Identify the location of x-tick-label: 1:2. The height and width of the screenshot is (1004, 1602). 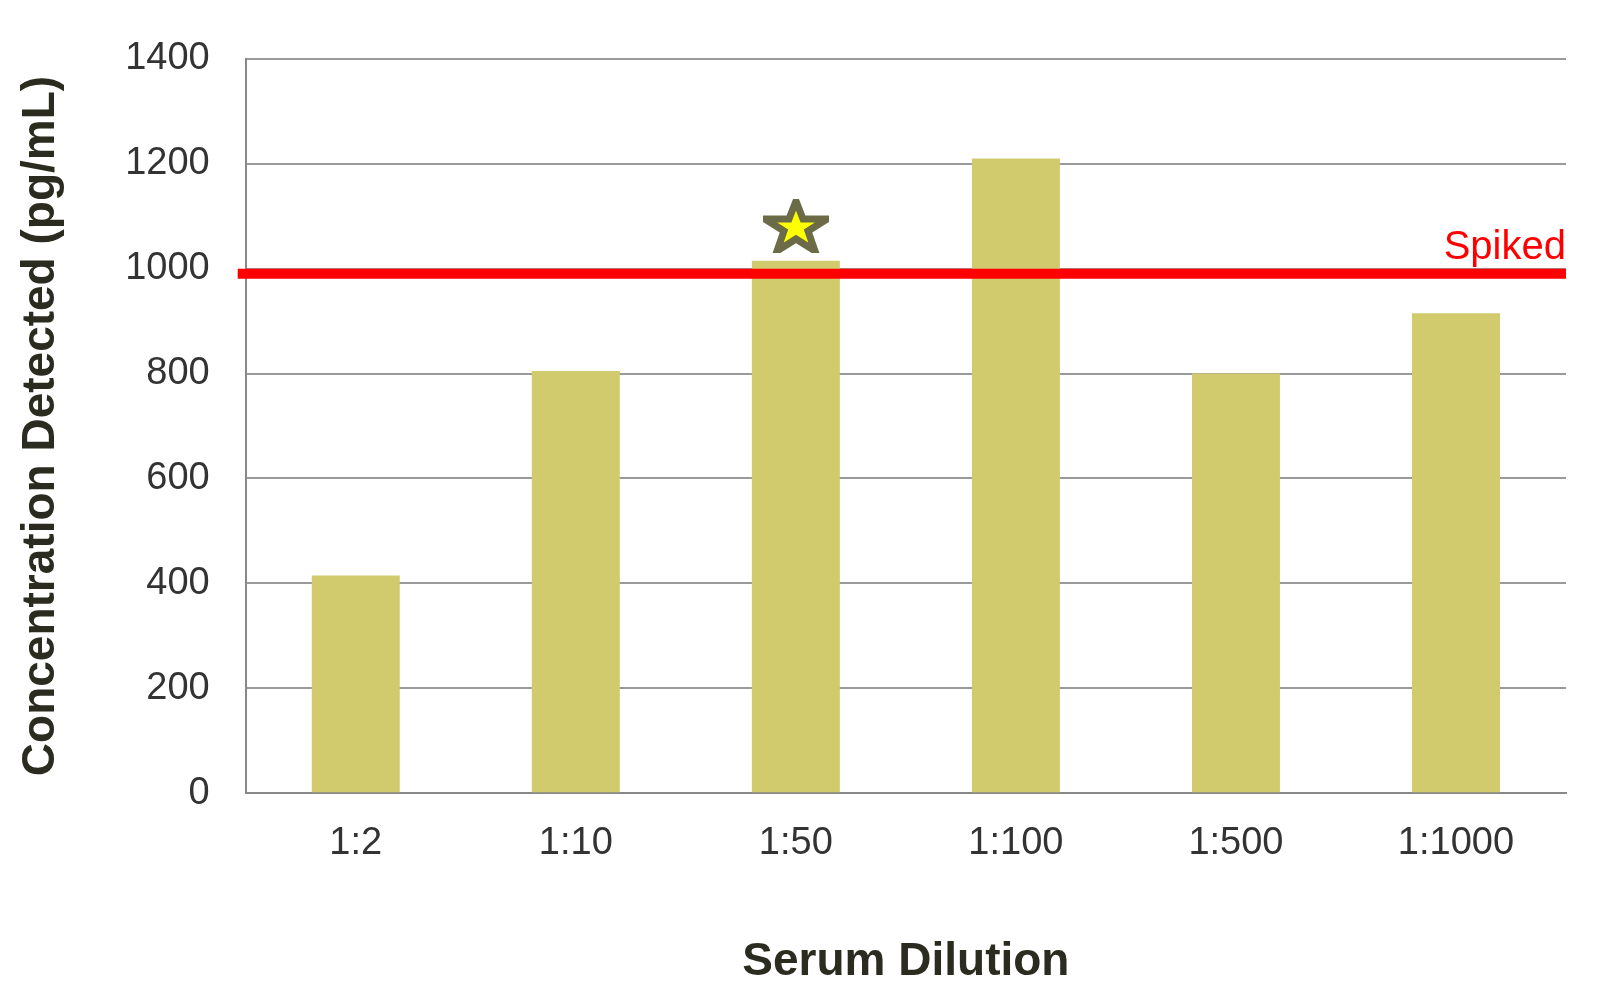
(356, 841).